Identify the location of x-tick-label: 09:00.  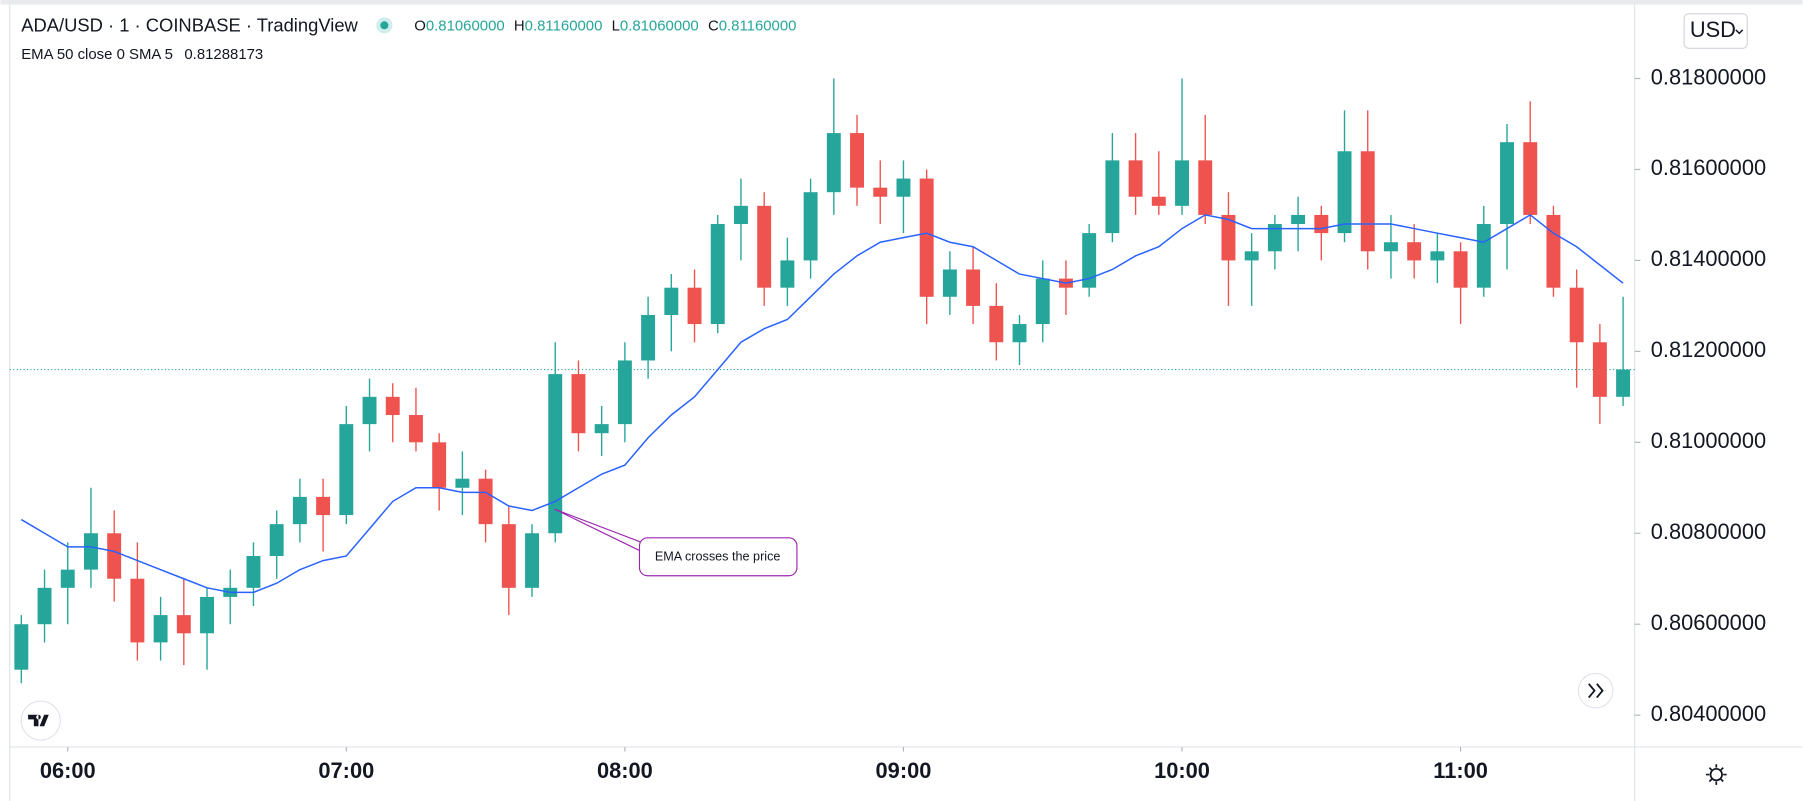
(904, 770).